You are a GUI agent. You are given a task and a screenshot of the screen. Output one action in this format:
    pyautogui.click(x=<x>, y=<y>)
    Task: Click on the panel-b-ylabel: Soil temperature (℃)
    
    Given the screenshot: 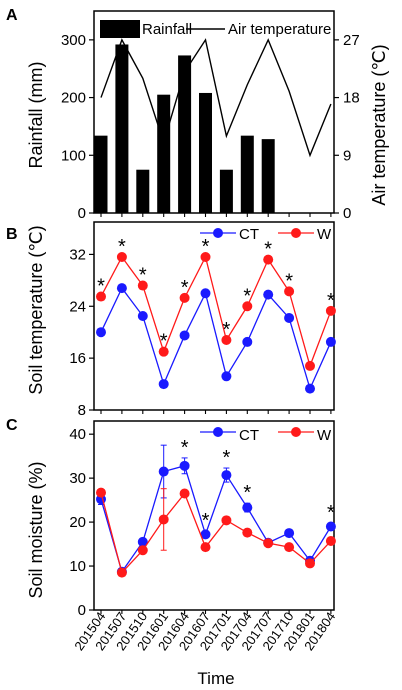 What is the action you would take?
    pyautogui.click(x=36, y=309)
    